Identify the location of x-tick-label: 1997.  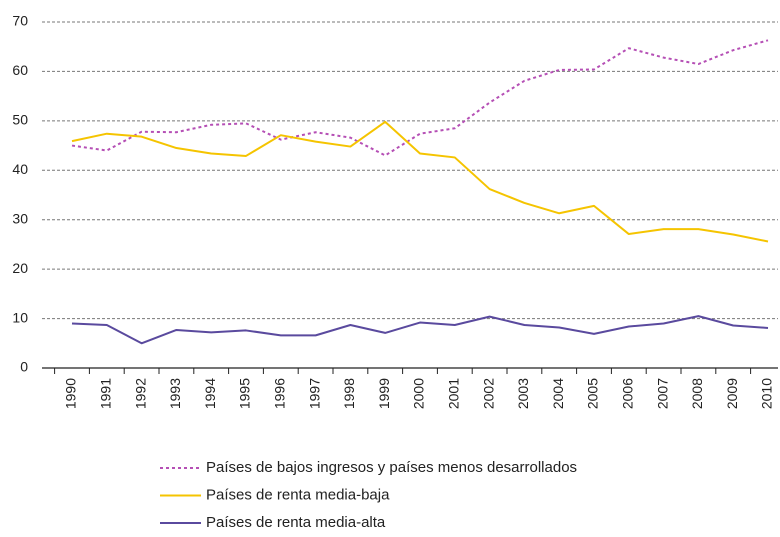
(314, 393).